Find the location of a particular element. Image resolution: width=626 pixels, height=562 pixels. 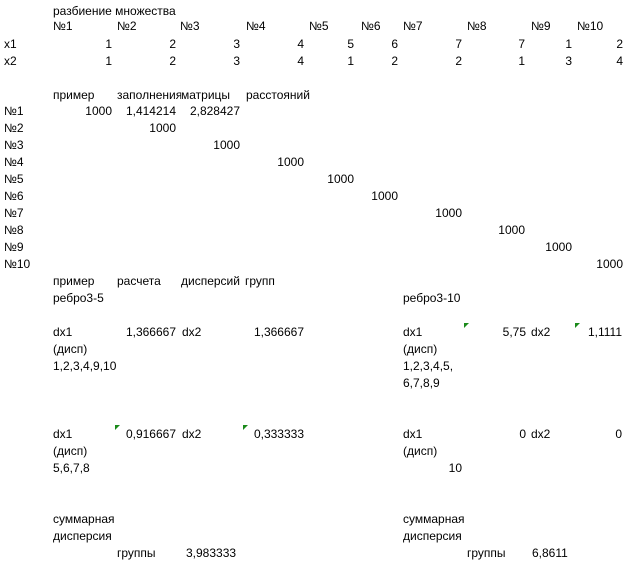

matrix-row-label-10: №10 is located at coordinates (17, 264).